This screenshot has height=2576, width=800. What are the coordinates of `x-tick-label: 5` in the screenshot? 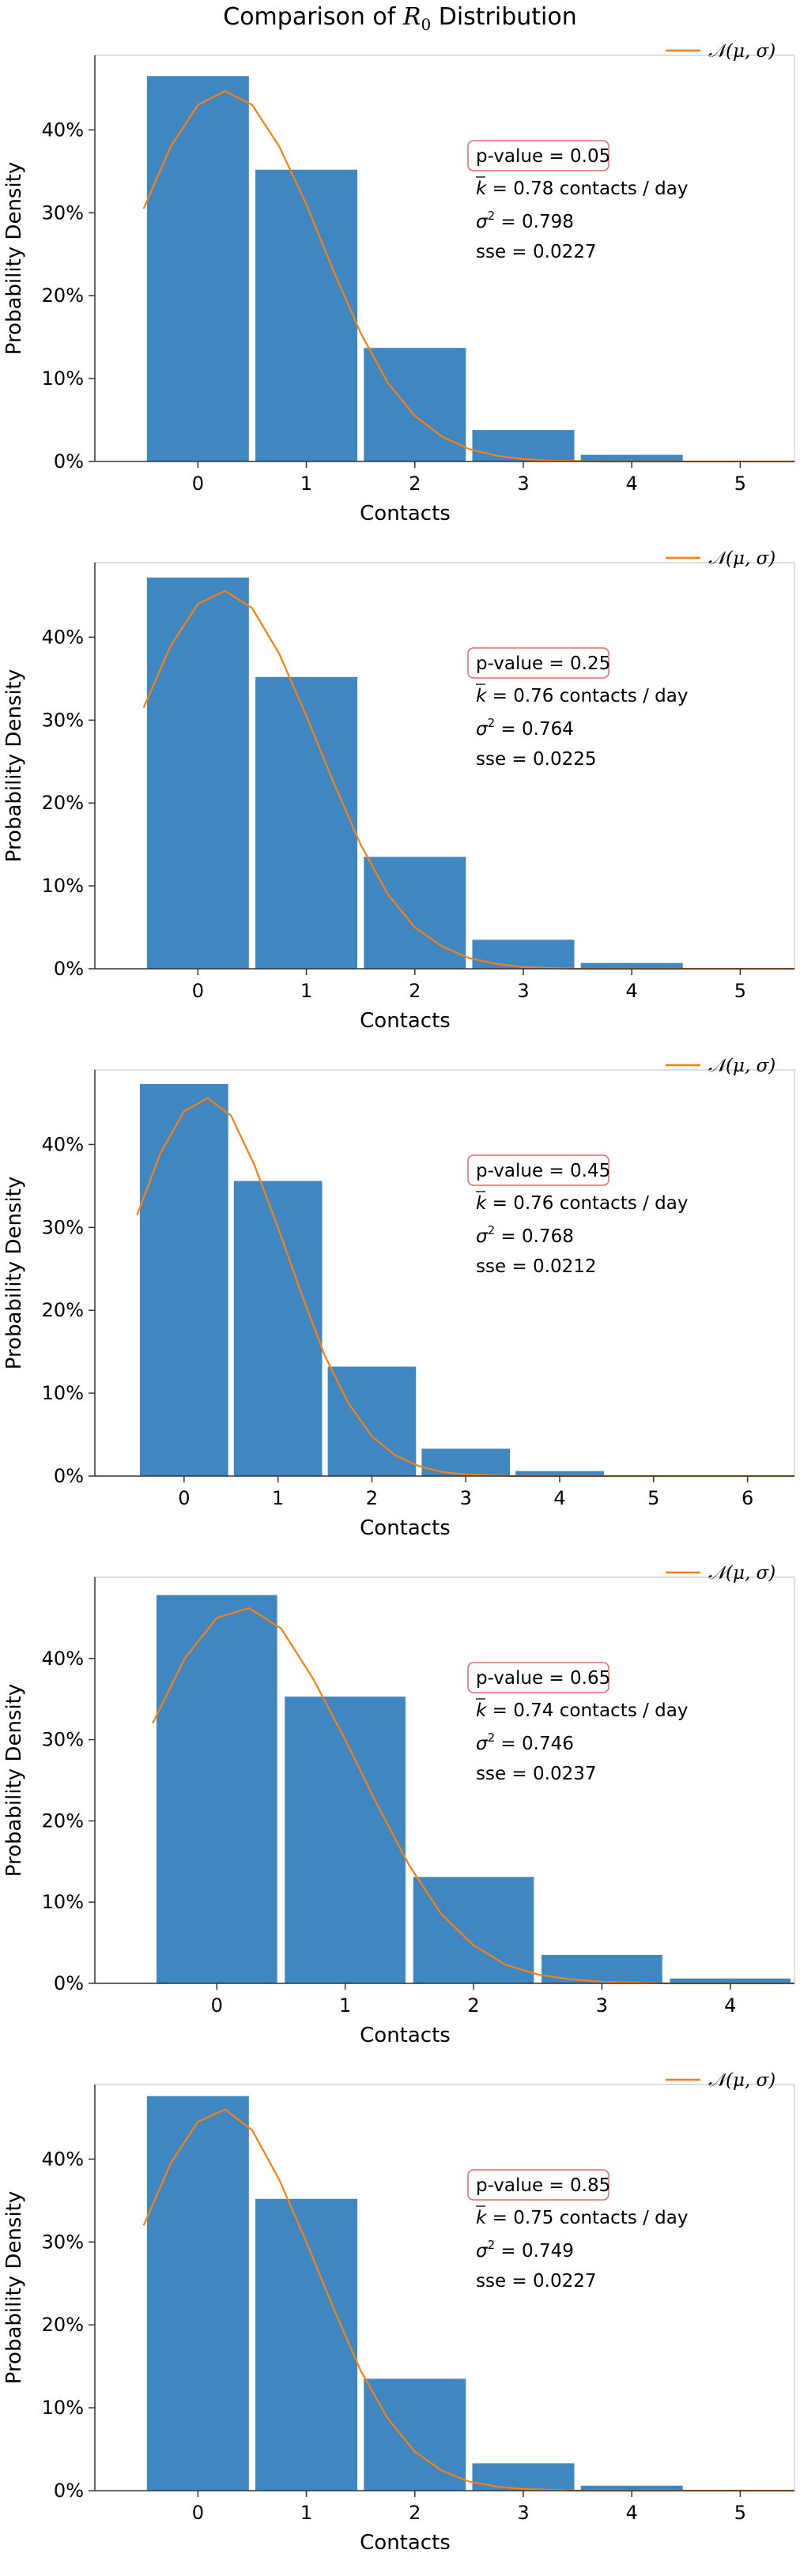 It's located at (740, 2513).